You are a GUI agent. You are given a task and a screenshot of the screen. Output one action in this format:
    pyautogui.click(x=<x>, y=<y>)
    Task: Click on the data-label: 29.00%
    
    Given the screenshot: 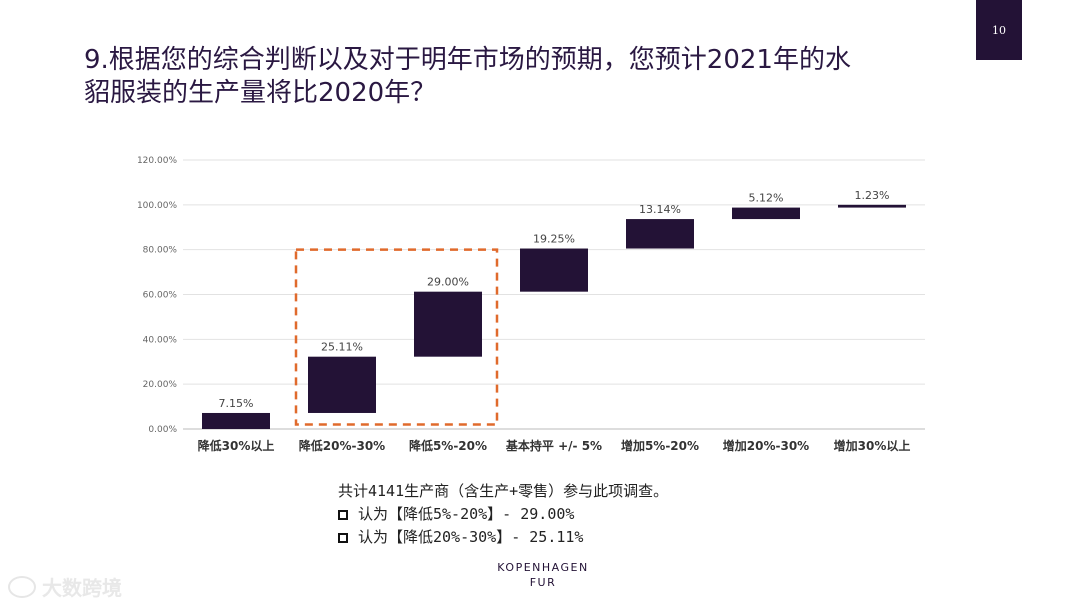 What is the action you would take?
    pyautogui.click(x=448, y=282)
    